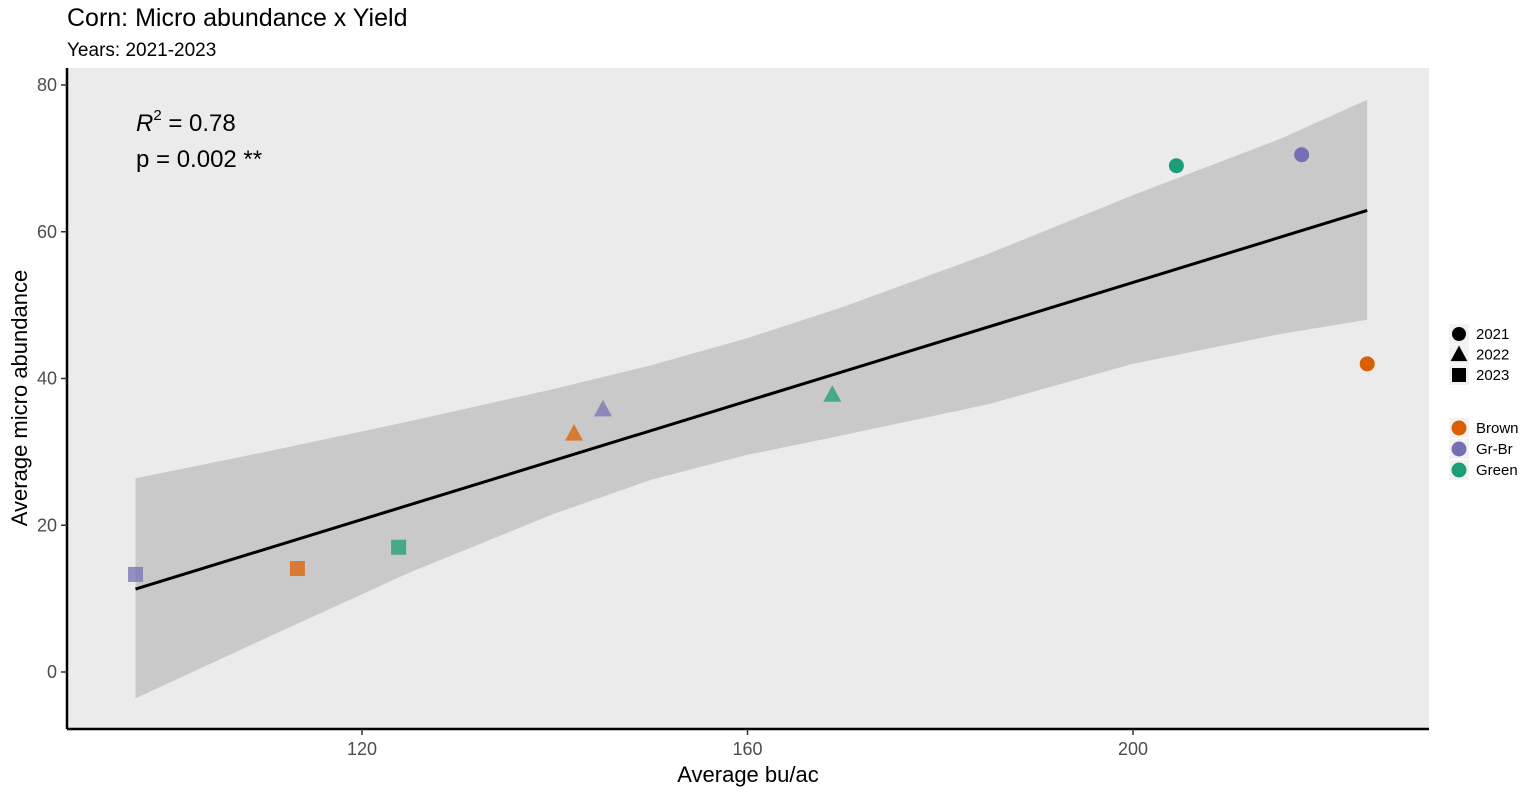  I want to click on legend-label-year: 2023, so click(1492, 375).